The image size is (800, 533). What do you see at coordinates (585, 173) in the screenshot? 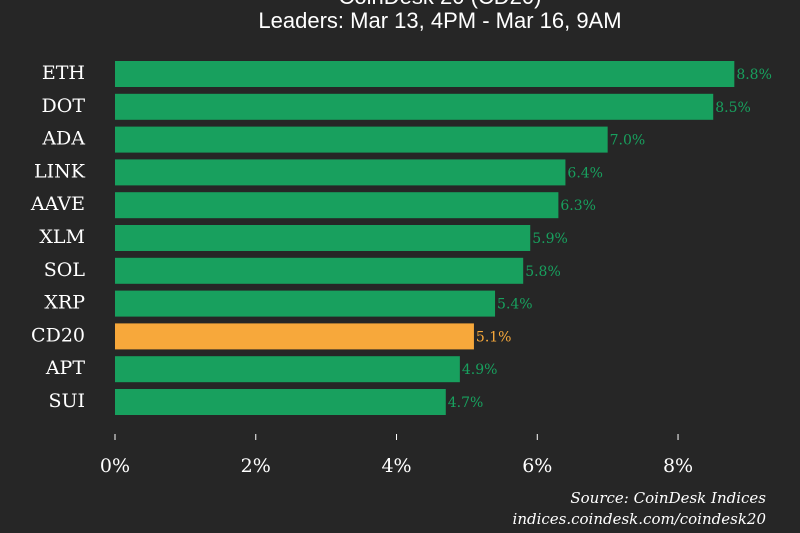
I see `value-label: 6.4%` at bounding box center [585, 173].